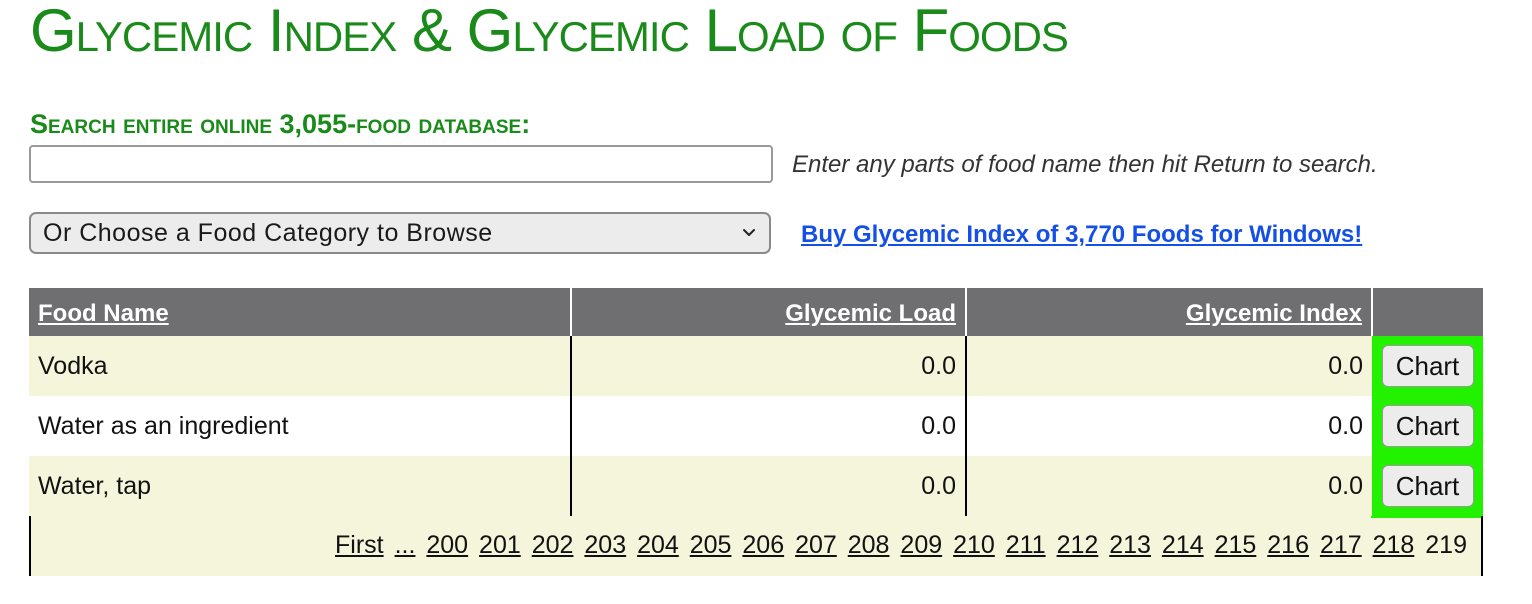 This screenshot has height=604, width=1532. I want to click on table-row: Water as an ingredient 0.0 0.0 Chart, so click(756, 426).